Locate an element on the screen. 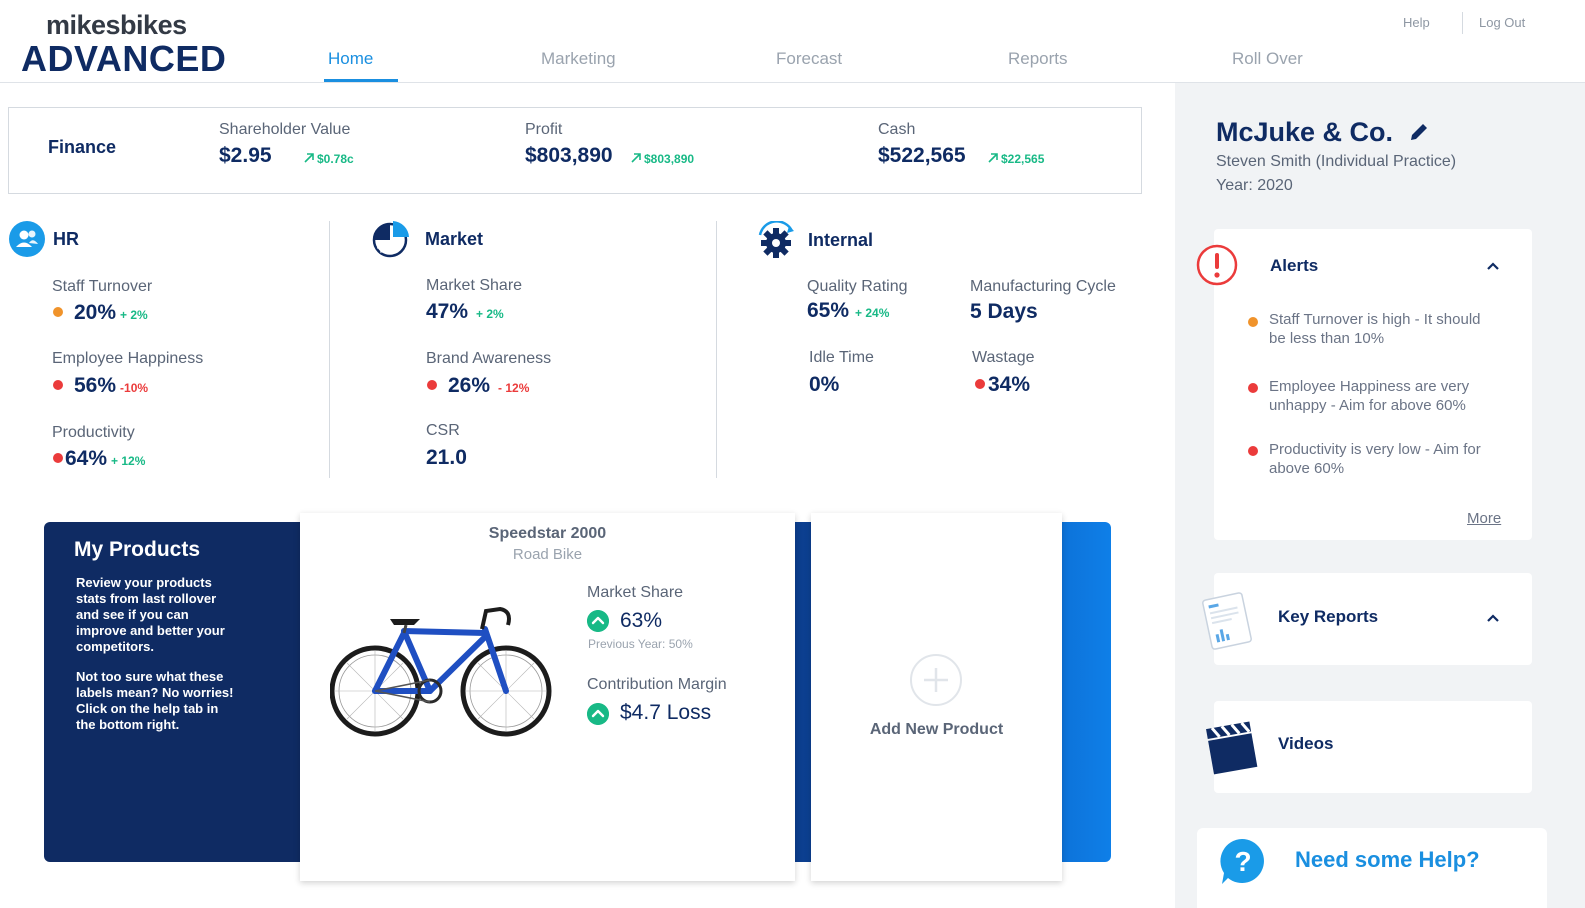 This screenshot has width=1585, height=908. cash-label: Cash is located at coordinates (897, 129).